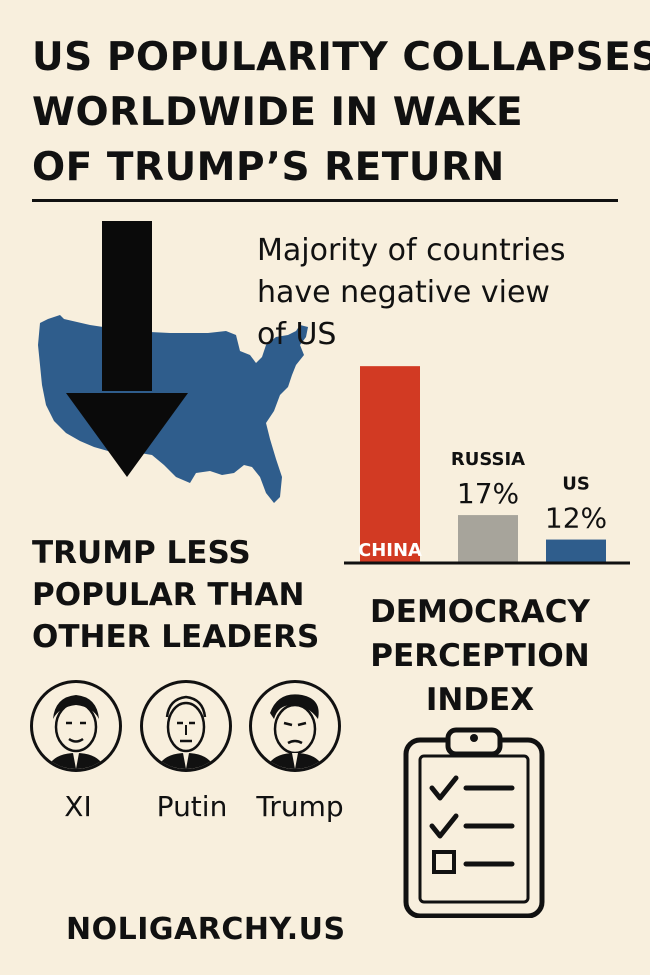 This screenshot has width=650, height=975. I want to click on leaders-title-line-3: OTHER LEADERS, so click(176, 637).